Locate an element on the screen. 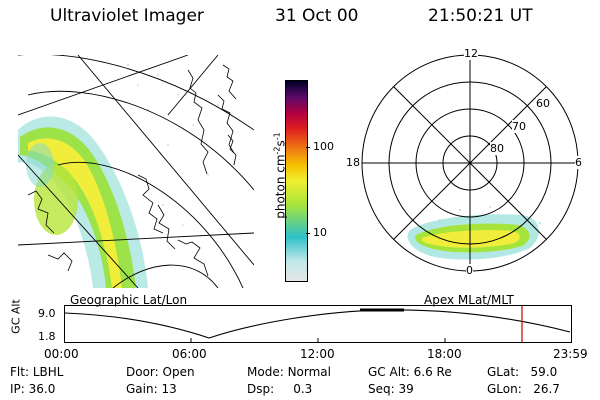  info-ip: IP: 36.0 is located at coordinates (33, 389).